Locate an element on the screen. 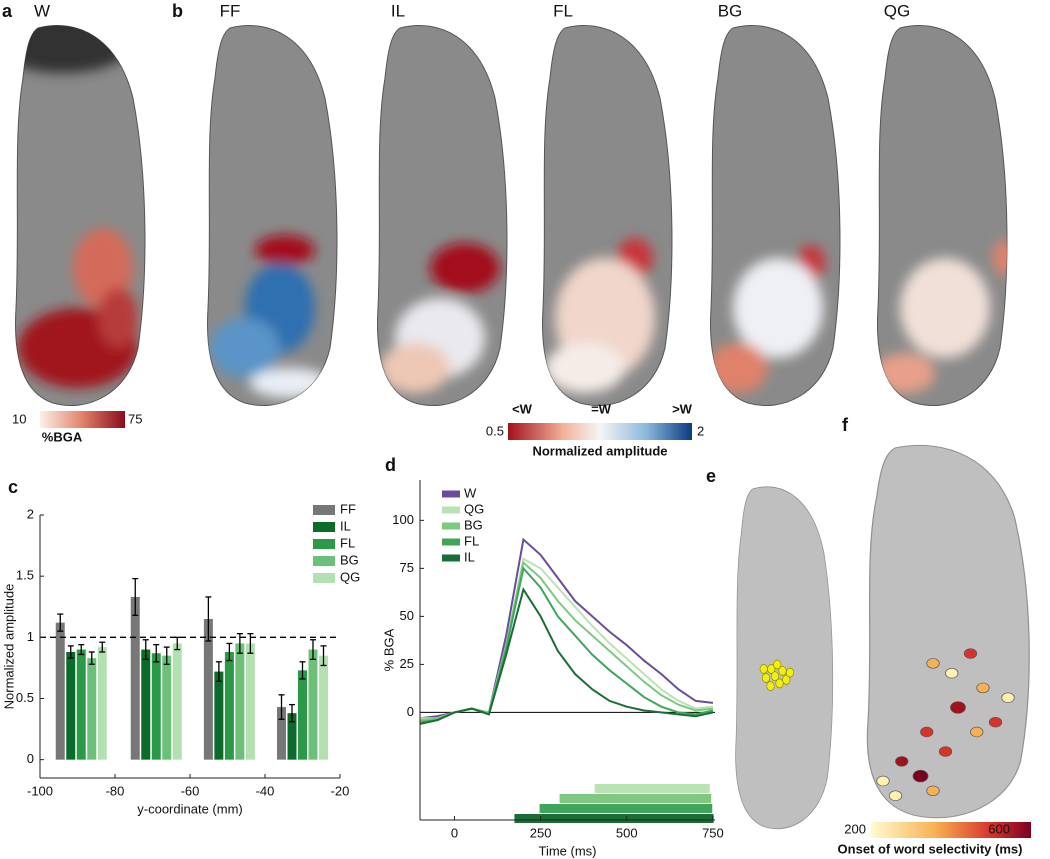  y-axis-label: % BGA is located at coordinates (388, 649).